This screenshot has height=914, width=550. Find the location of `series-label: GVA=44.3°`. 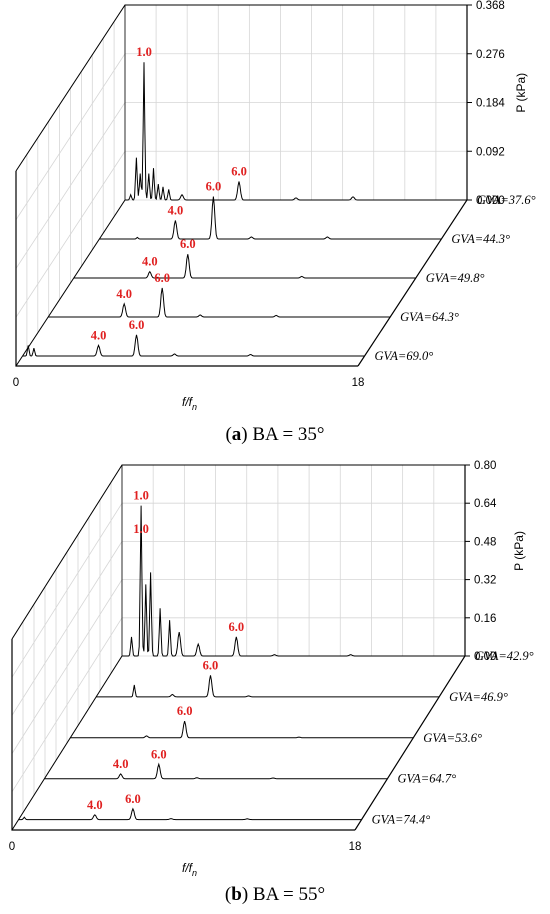

series-label: GVA=44.3° is located at coordinates (480, 239).